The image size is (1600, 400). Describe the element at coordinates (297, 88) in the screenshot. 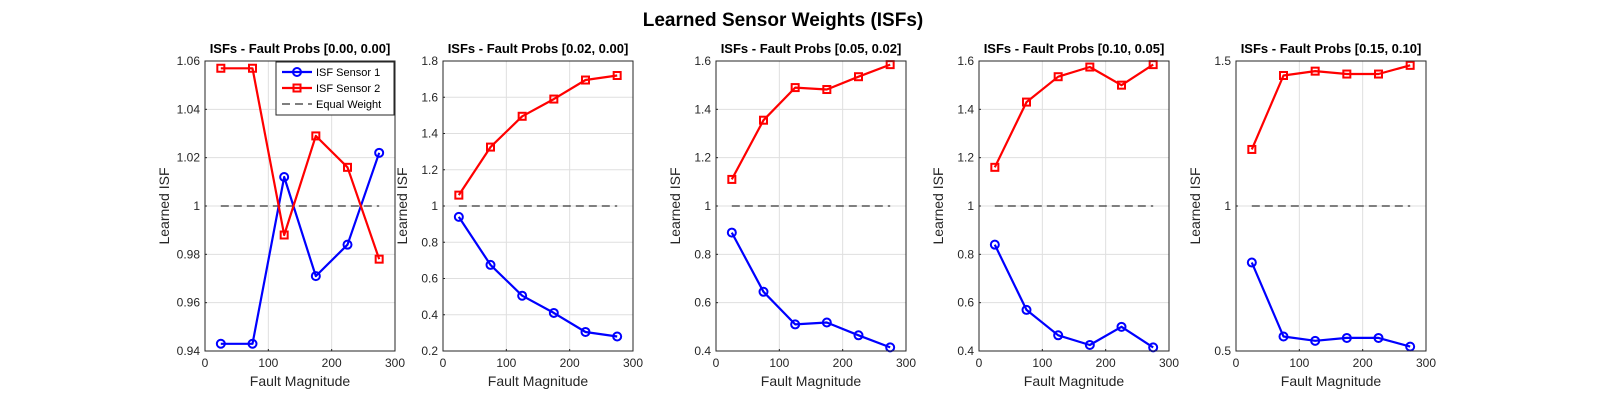

I see `legend-marker` at that location.